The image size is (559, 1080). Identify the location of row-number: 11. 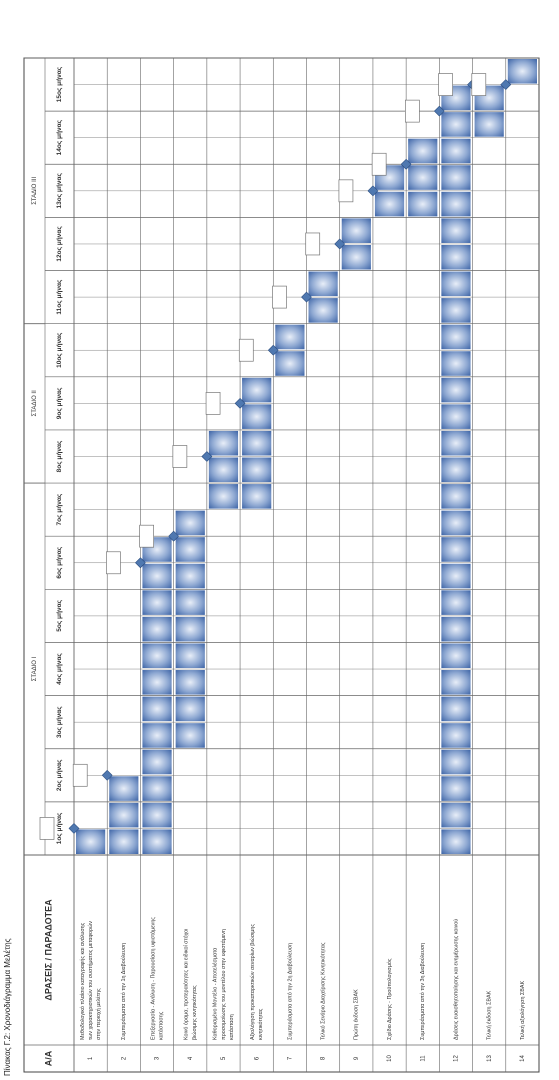
(423, 1058).